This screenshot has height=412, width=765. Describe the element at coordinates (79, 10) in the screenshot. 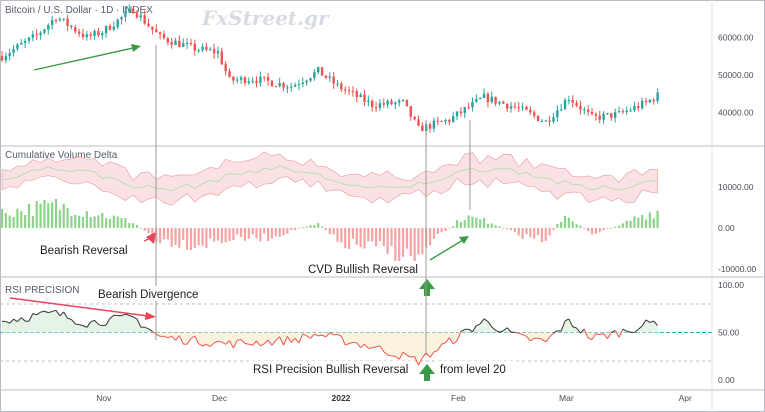

I see `price-panel-title: Bitcoin / U.S. Dollar · 1D · INDEX` at that location.